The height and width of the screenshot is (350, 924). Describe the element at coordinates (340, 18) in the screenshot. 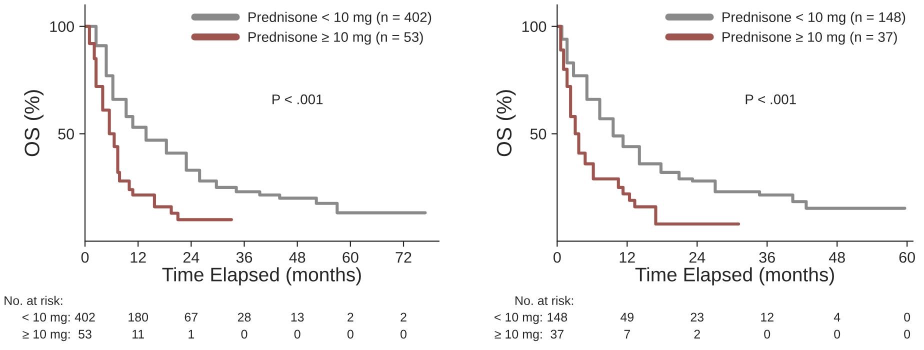

I see `legend-label: Prednisone < 10 mg (n = 402)` at that location.